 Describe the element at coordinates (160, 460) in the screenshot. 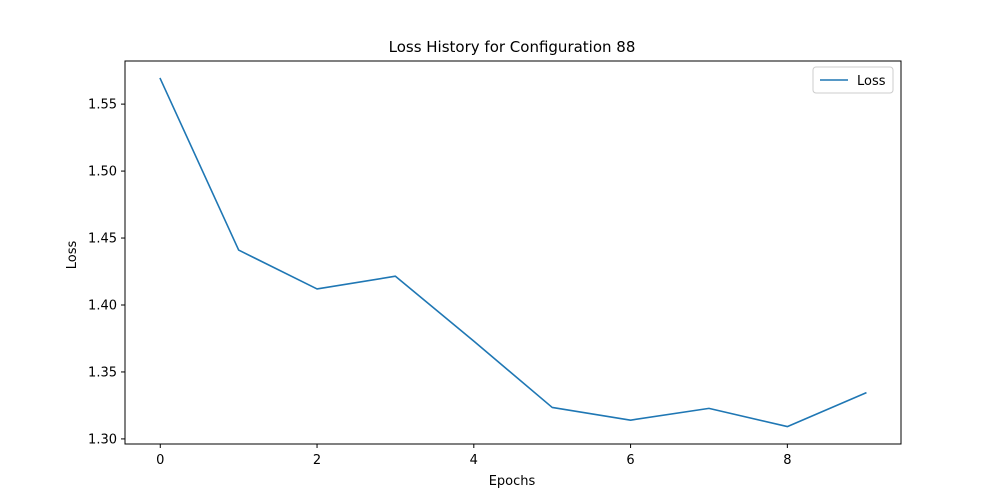

I see `x-tick-label: 0` at that location.